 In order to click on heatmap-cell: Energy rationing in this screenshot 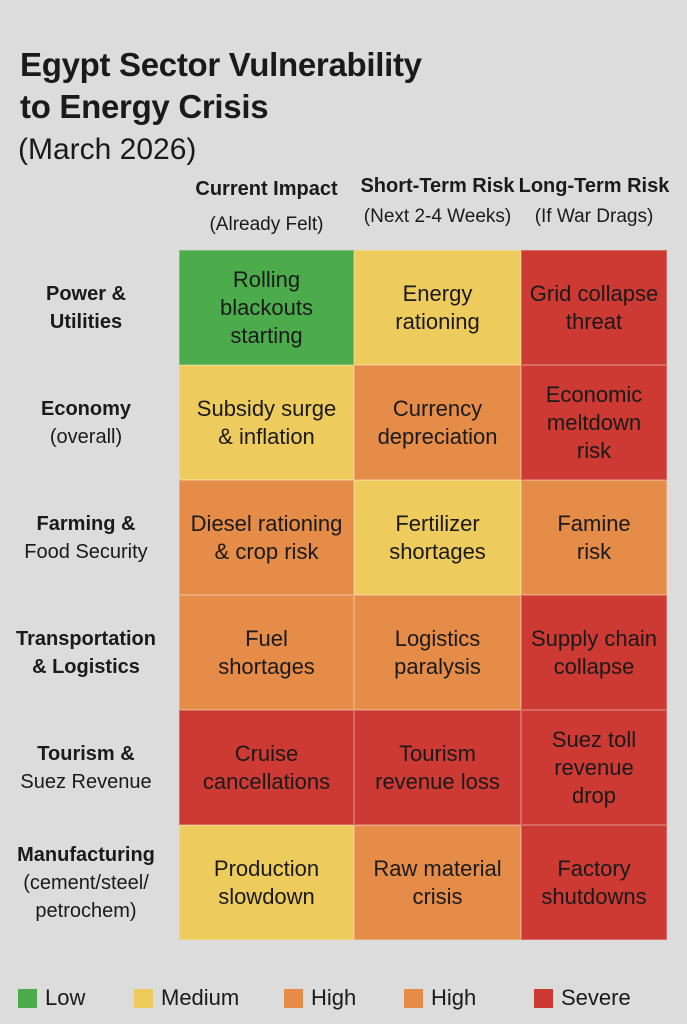, I will do `click(437, 307)`.